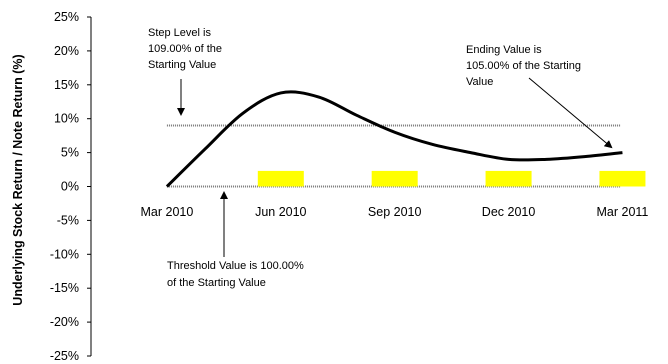 The width and height of the screenshot is (668, 364). I want to click on y-tick-label: -25%, so click(64, 356).